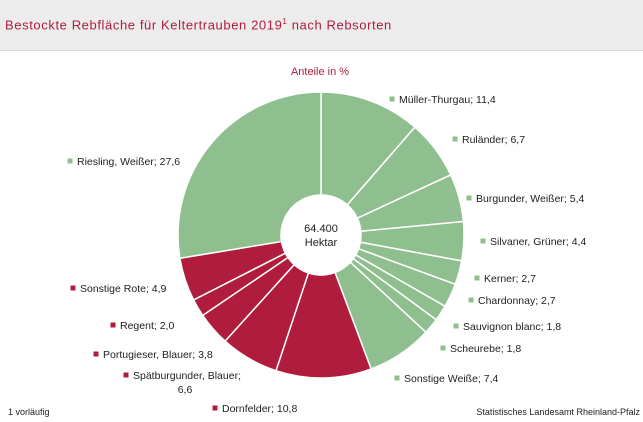 This screenshot has width=643, height=422. I want to click on label-regent: Regent; 2,0, so click(147, 326).